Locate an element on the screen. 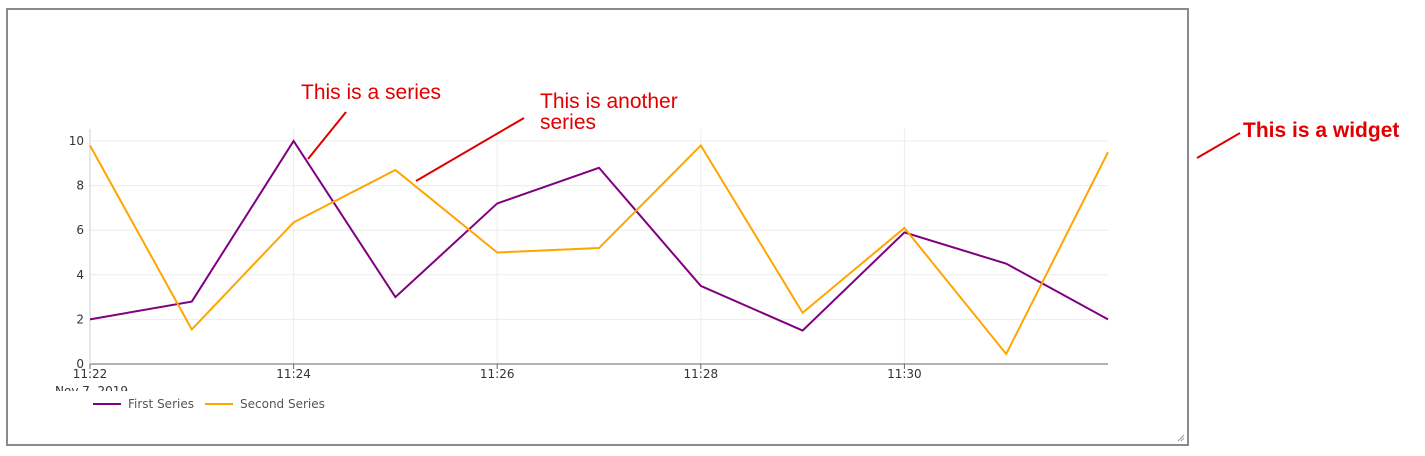 This screenshot has height=456, width=1425. x-tick-label: 11:22 is located at coordinates (90, 374).